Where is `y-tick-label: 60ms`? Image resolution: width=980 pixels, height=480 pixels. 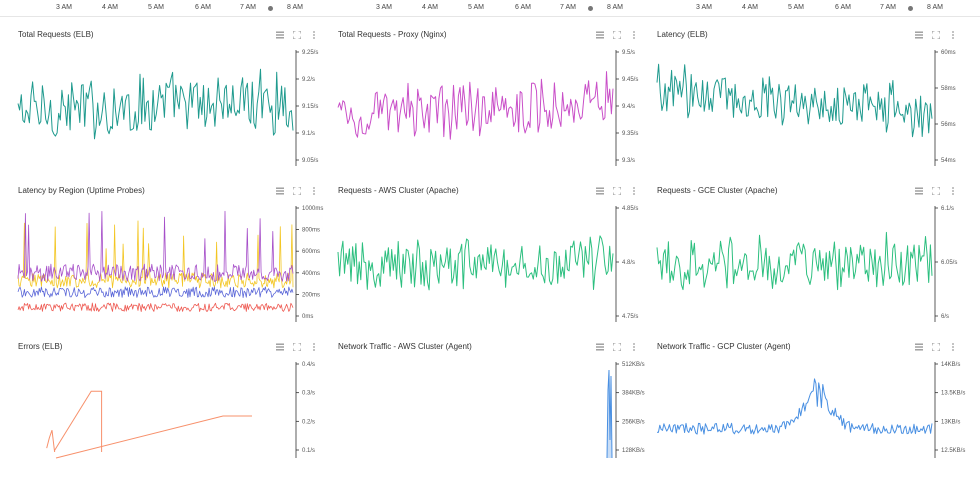 y-tick-label: 60ms is located at coordinates (948, 53).